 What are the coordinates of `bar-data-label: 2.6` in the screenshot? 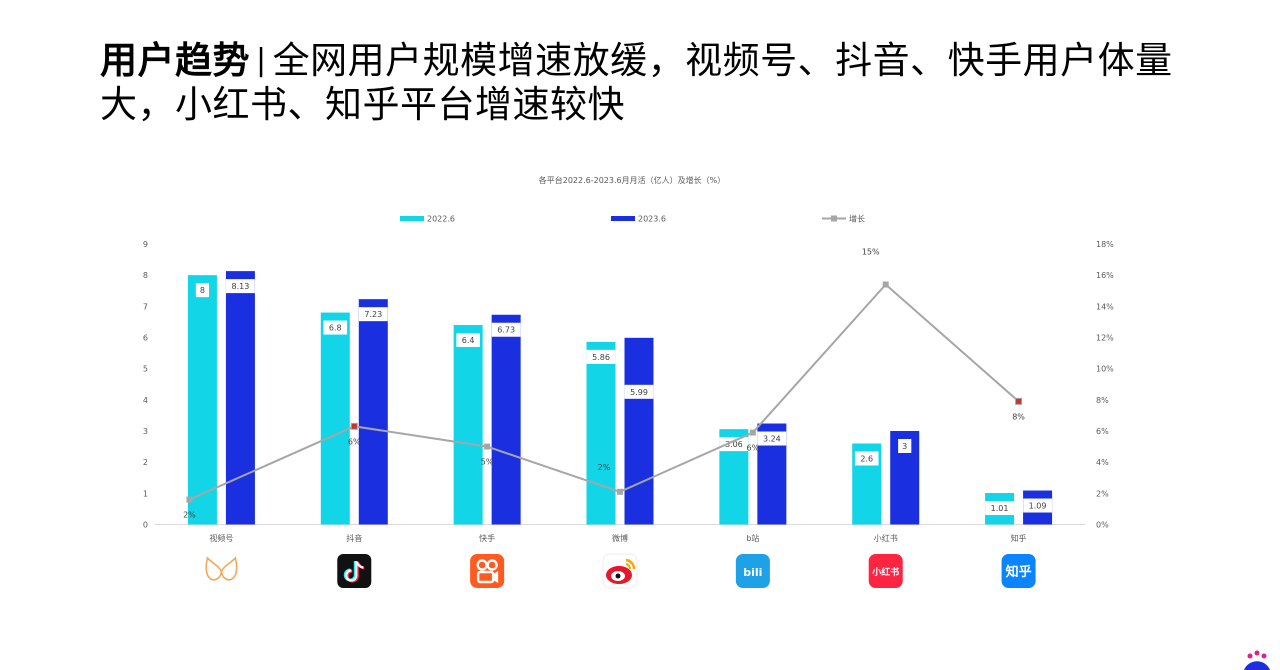 It's located at (866, 458).